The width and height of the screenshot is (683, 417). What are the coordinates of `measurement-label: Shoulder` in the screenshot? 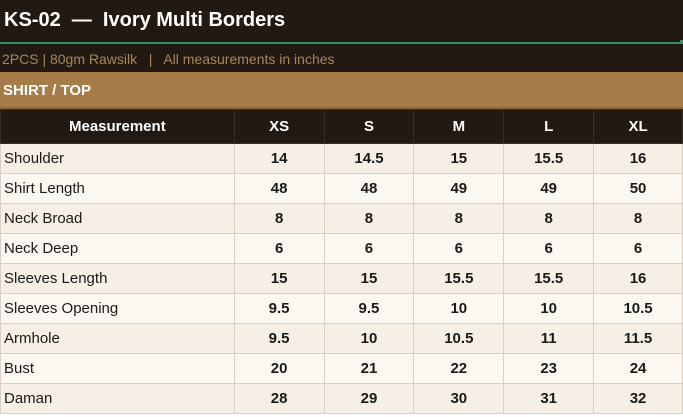 It's located at (117, 158).